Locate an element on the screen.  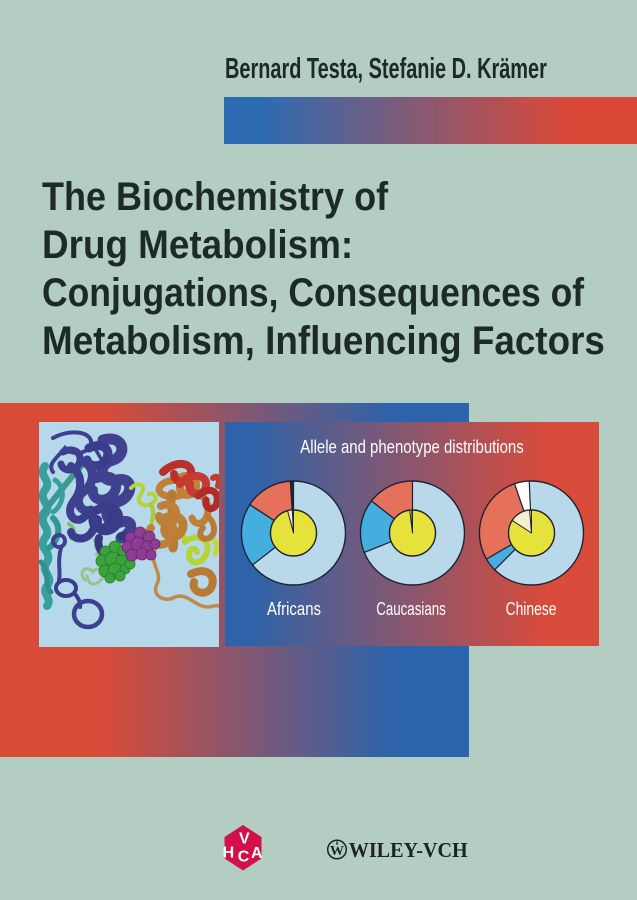
svg-text: A is located at coordinates (257, 853).